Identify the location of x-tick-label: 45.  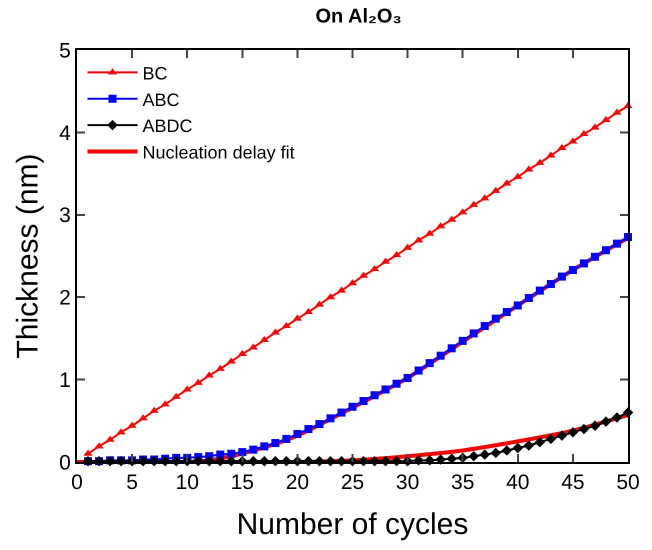
(573, 482).